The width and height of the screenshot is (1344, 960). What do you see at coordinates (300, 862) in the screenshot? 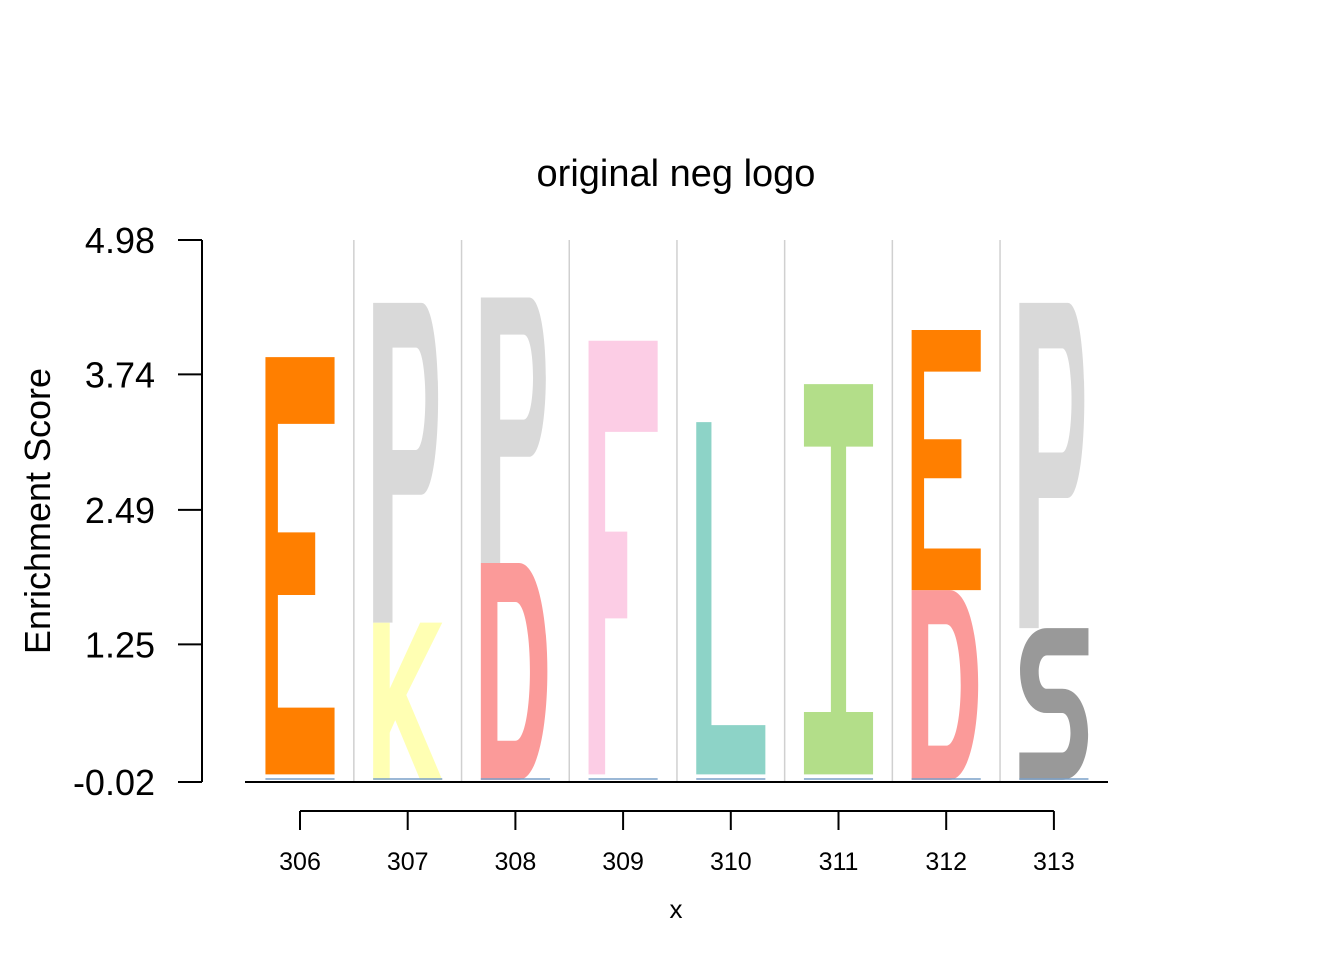
I see `x-tick-label: 306` at bounding box center [300, 862].